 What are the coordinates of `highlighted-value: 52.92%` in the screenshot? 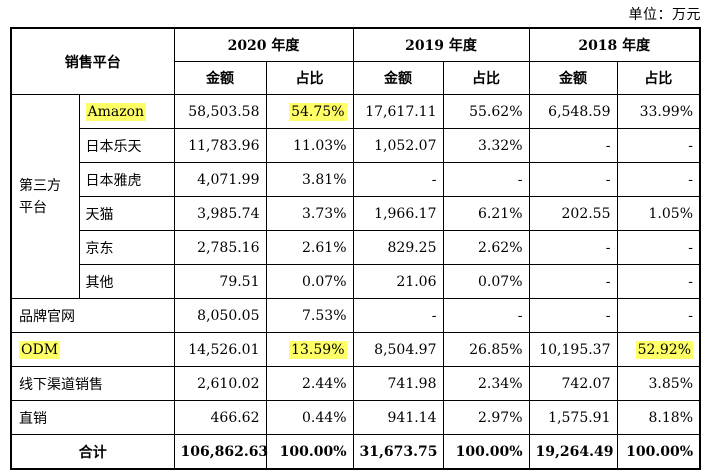 It's located at (664, 349).